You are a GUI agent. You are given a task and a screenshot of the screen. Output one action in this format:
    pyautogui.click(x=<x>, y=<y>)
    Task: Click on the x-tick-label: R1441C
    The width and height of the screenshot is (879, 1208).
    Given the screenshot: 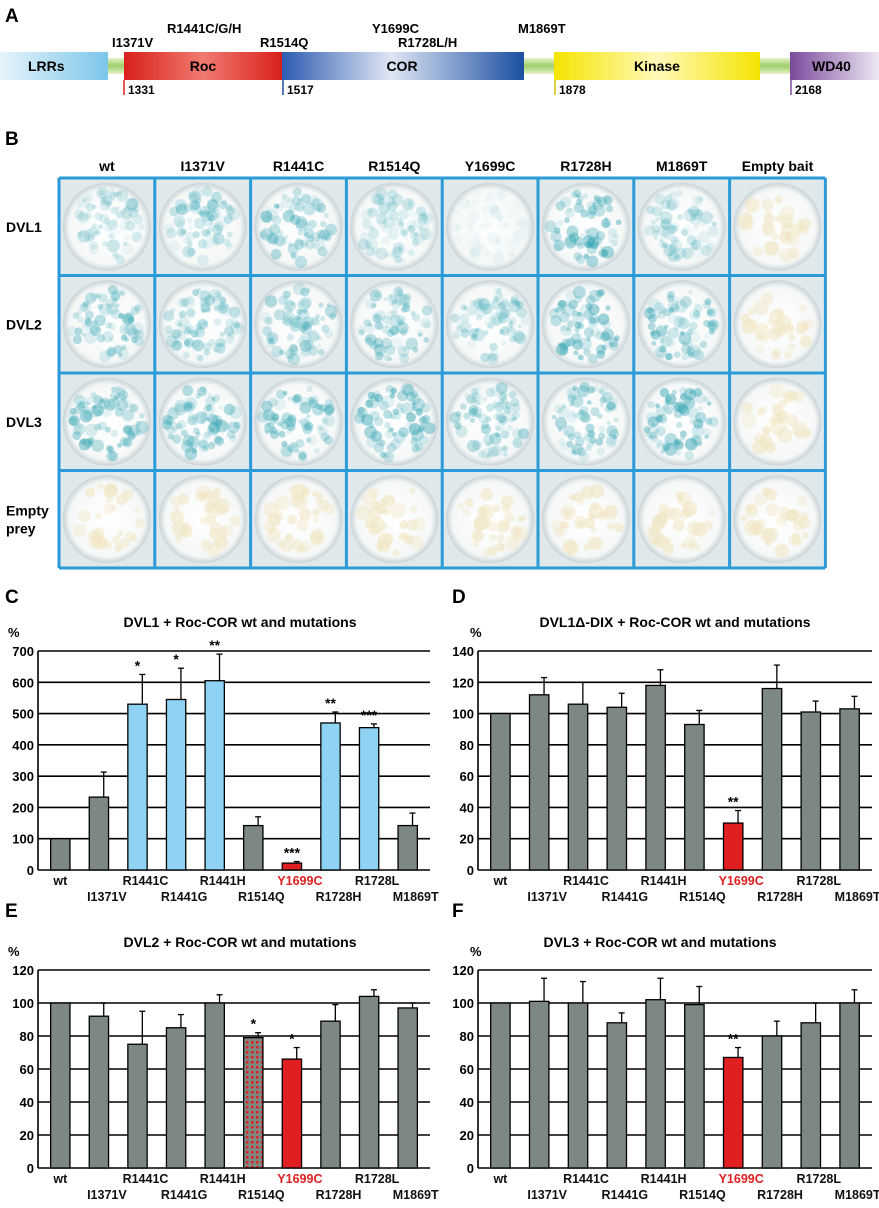 What is the action you would take?
    pyautogui.click(x=586, y=881)
    